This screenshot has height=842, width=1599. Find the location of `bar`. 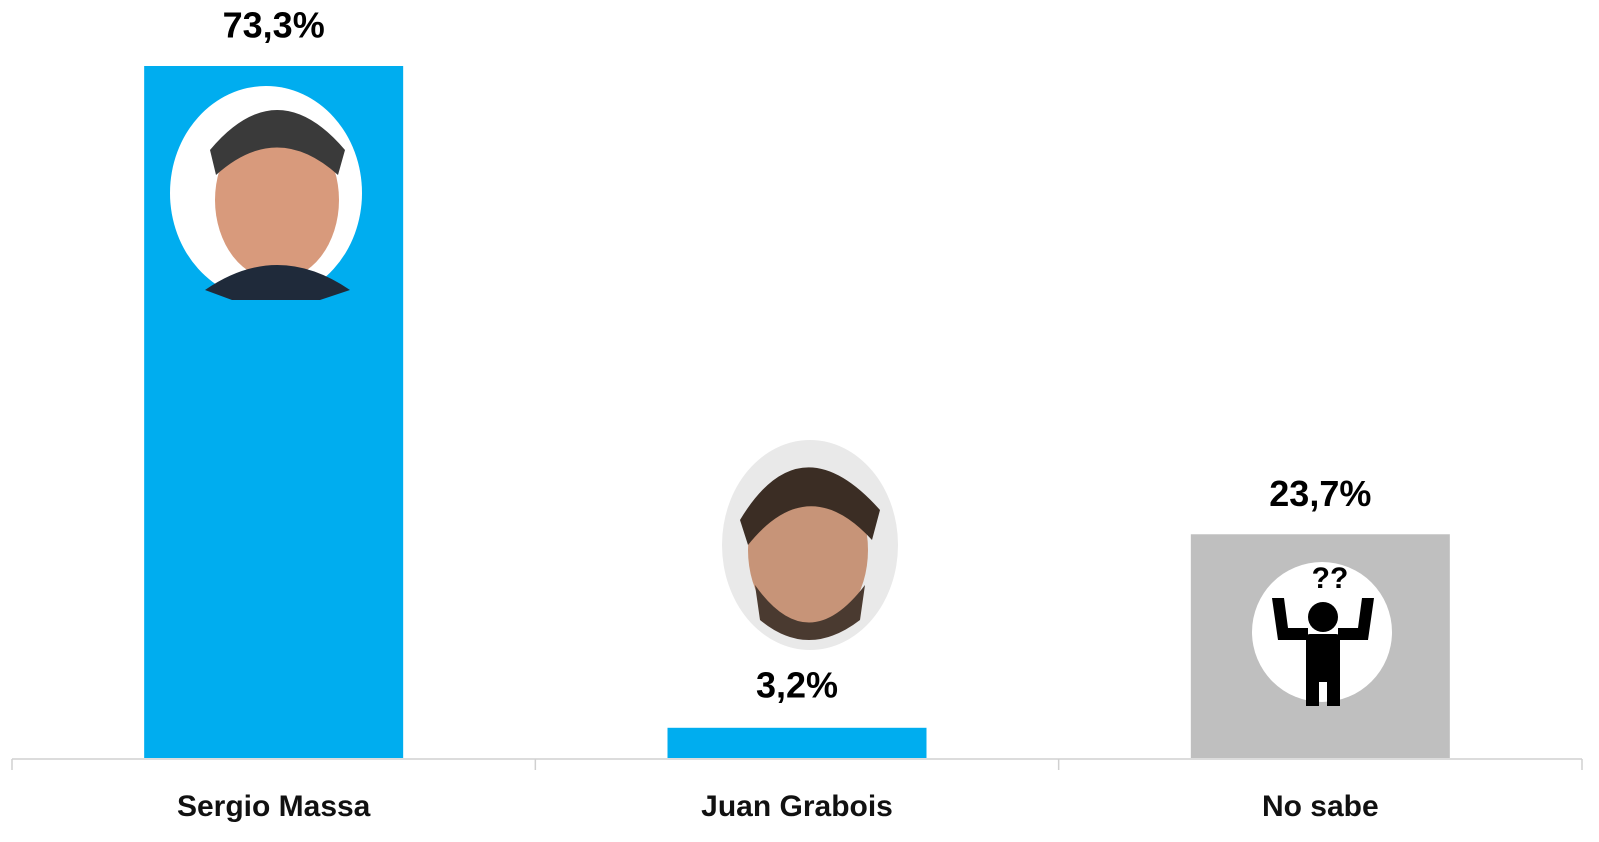

bar is located at coordinates (797, 742).